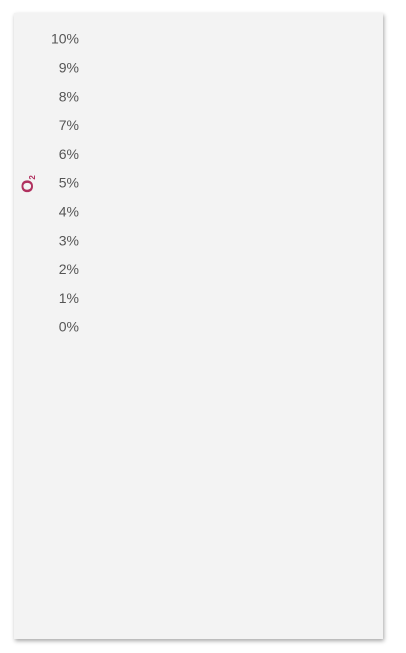 The image size is (406, 653). What do you see at coordinates (69, 125) in the screenshot?
I see `y-tick-label: 7%` at bounding box center [69, 125].